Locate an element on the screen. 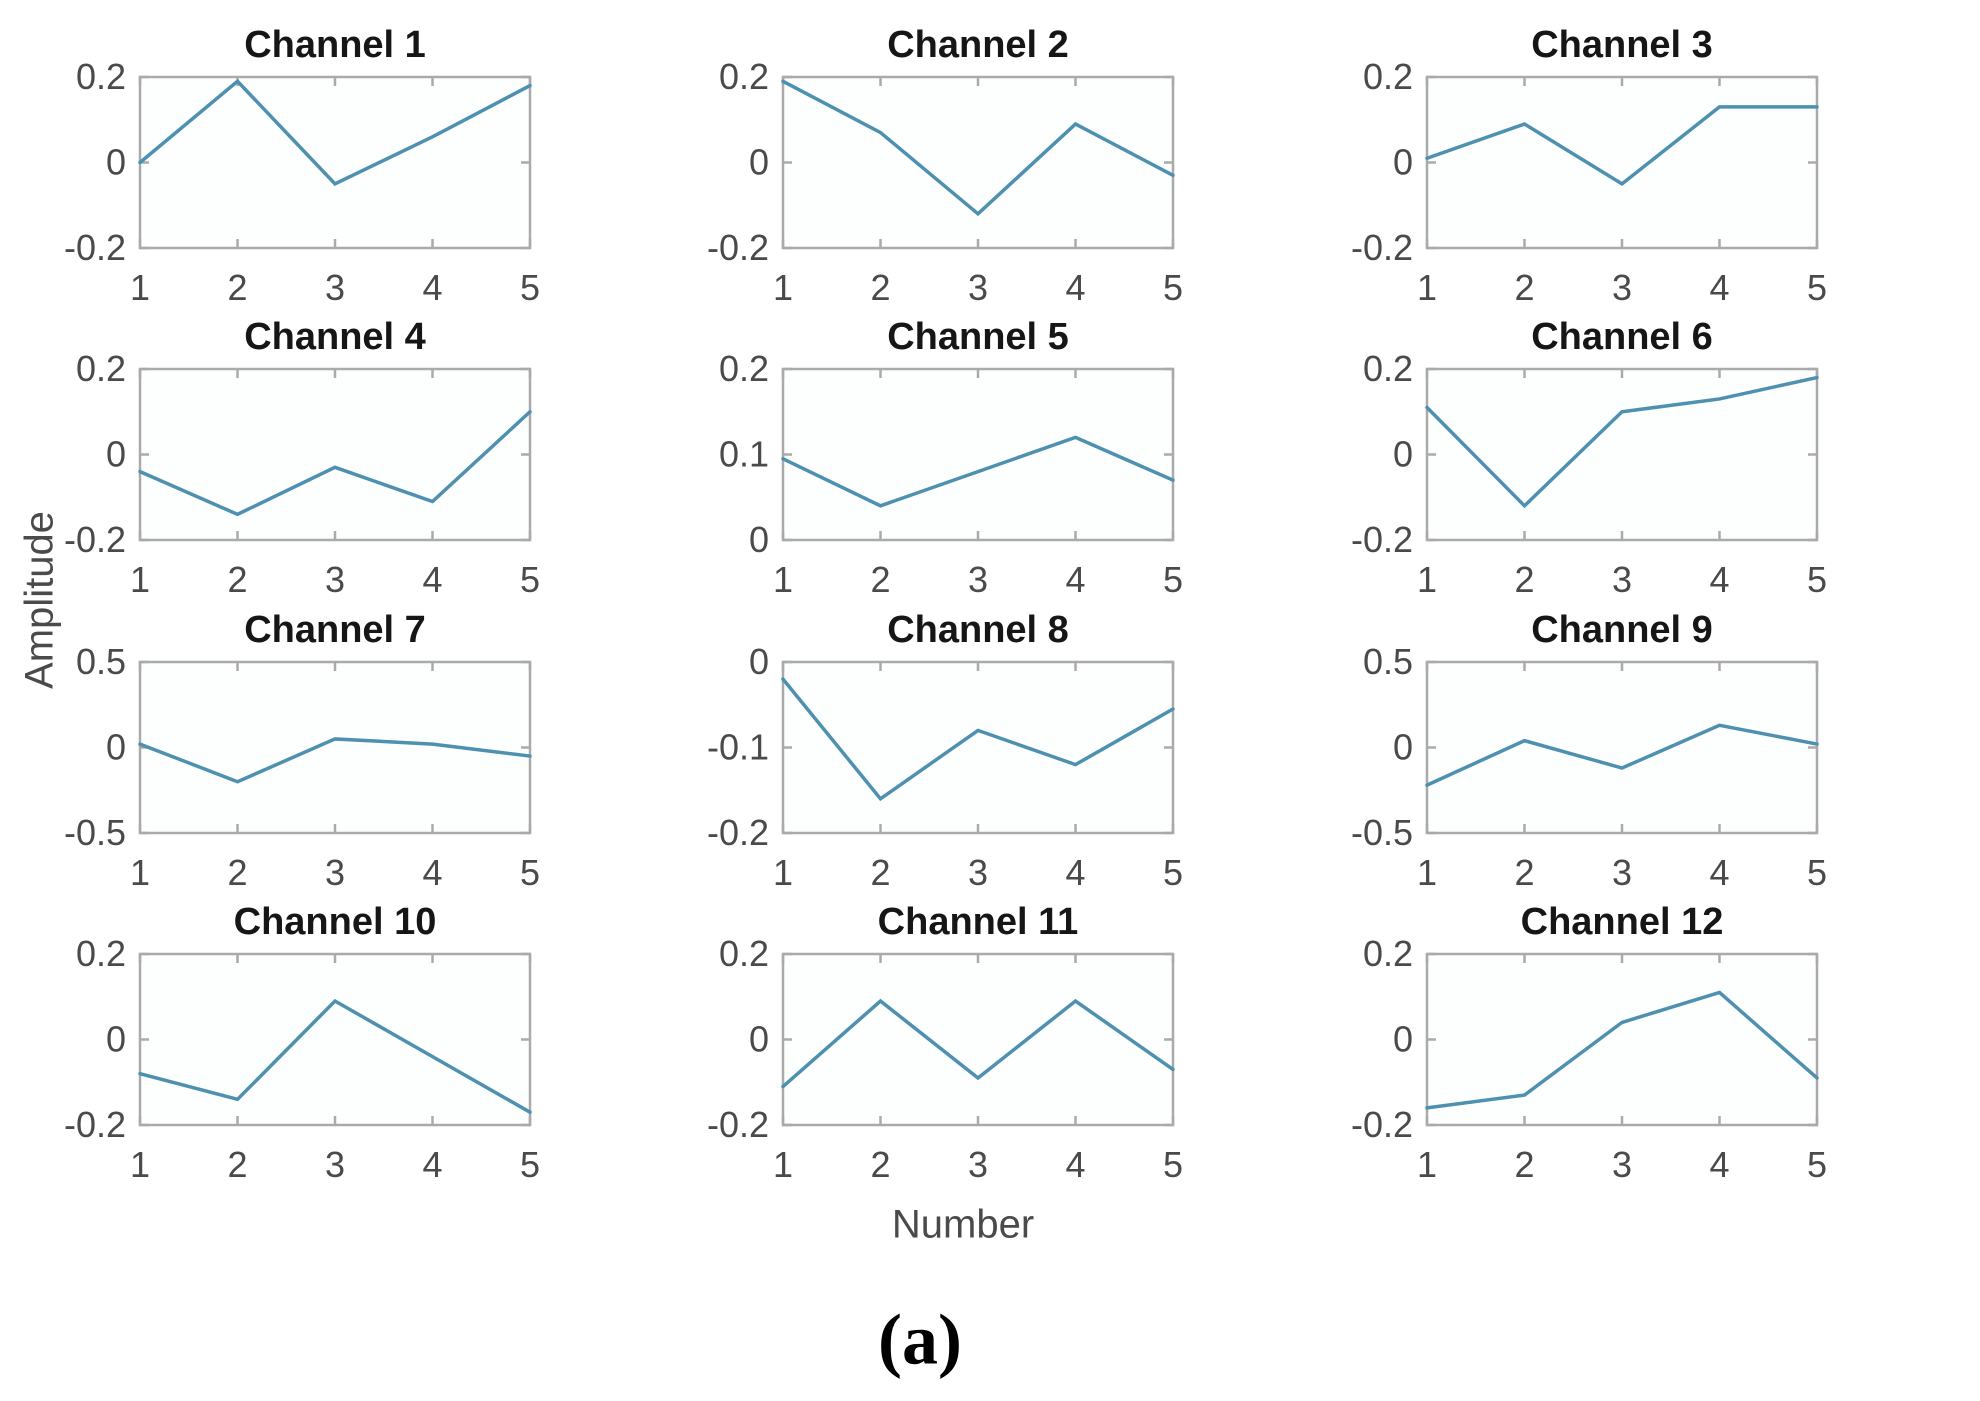  x-axis-label: Number is located at coordinates (963, 1224).